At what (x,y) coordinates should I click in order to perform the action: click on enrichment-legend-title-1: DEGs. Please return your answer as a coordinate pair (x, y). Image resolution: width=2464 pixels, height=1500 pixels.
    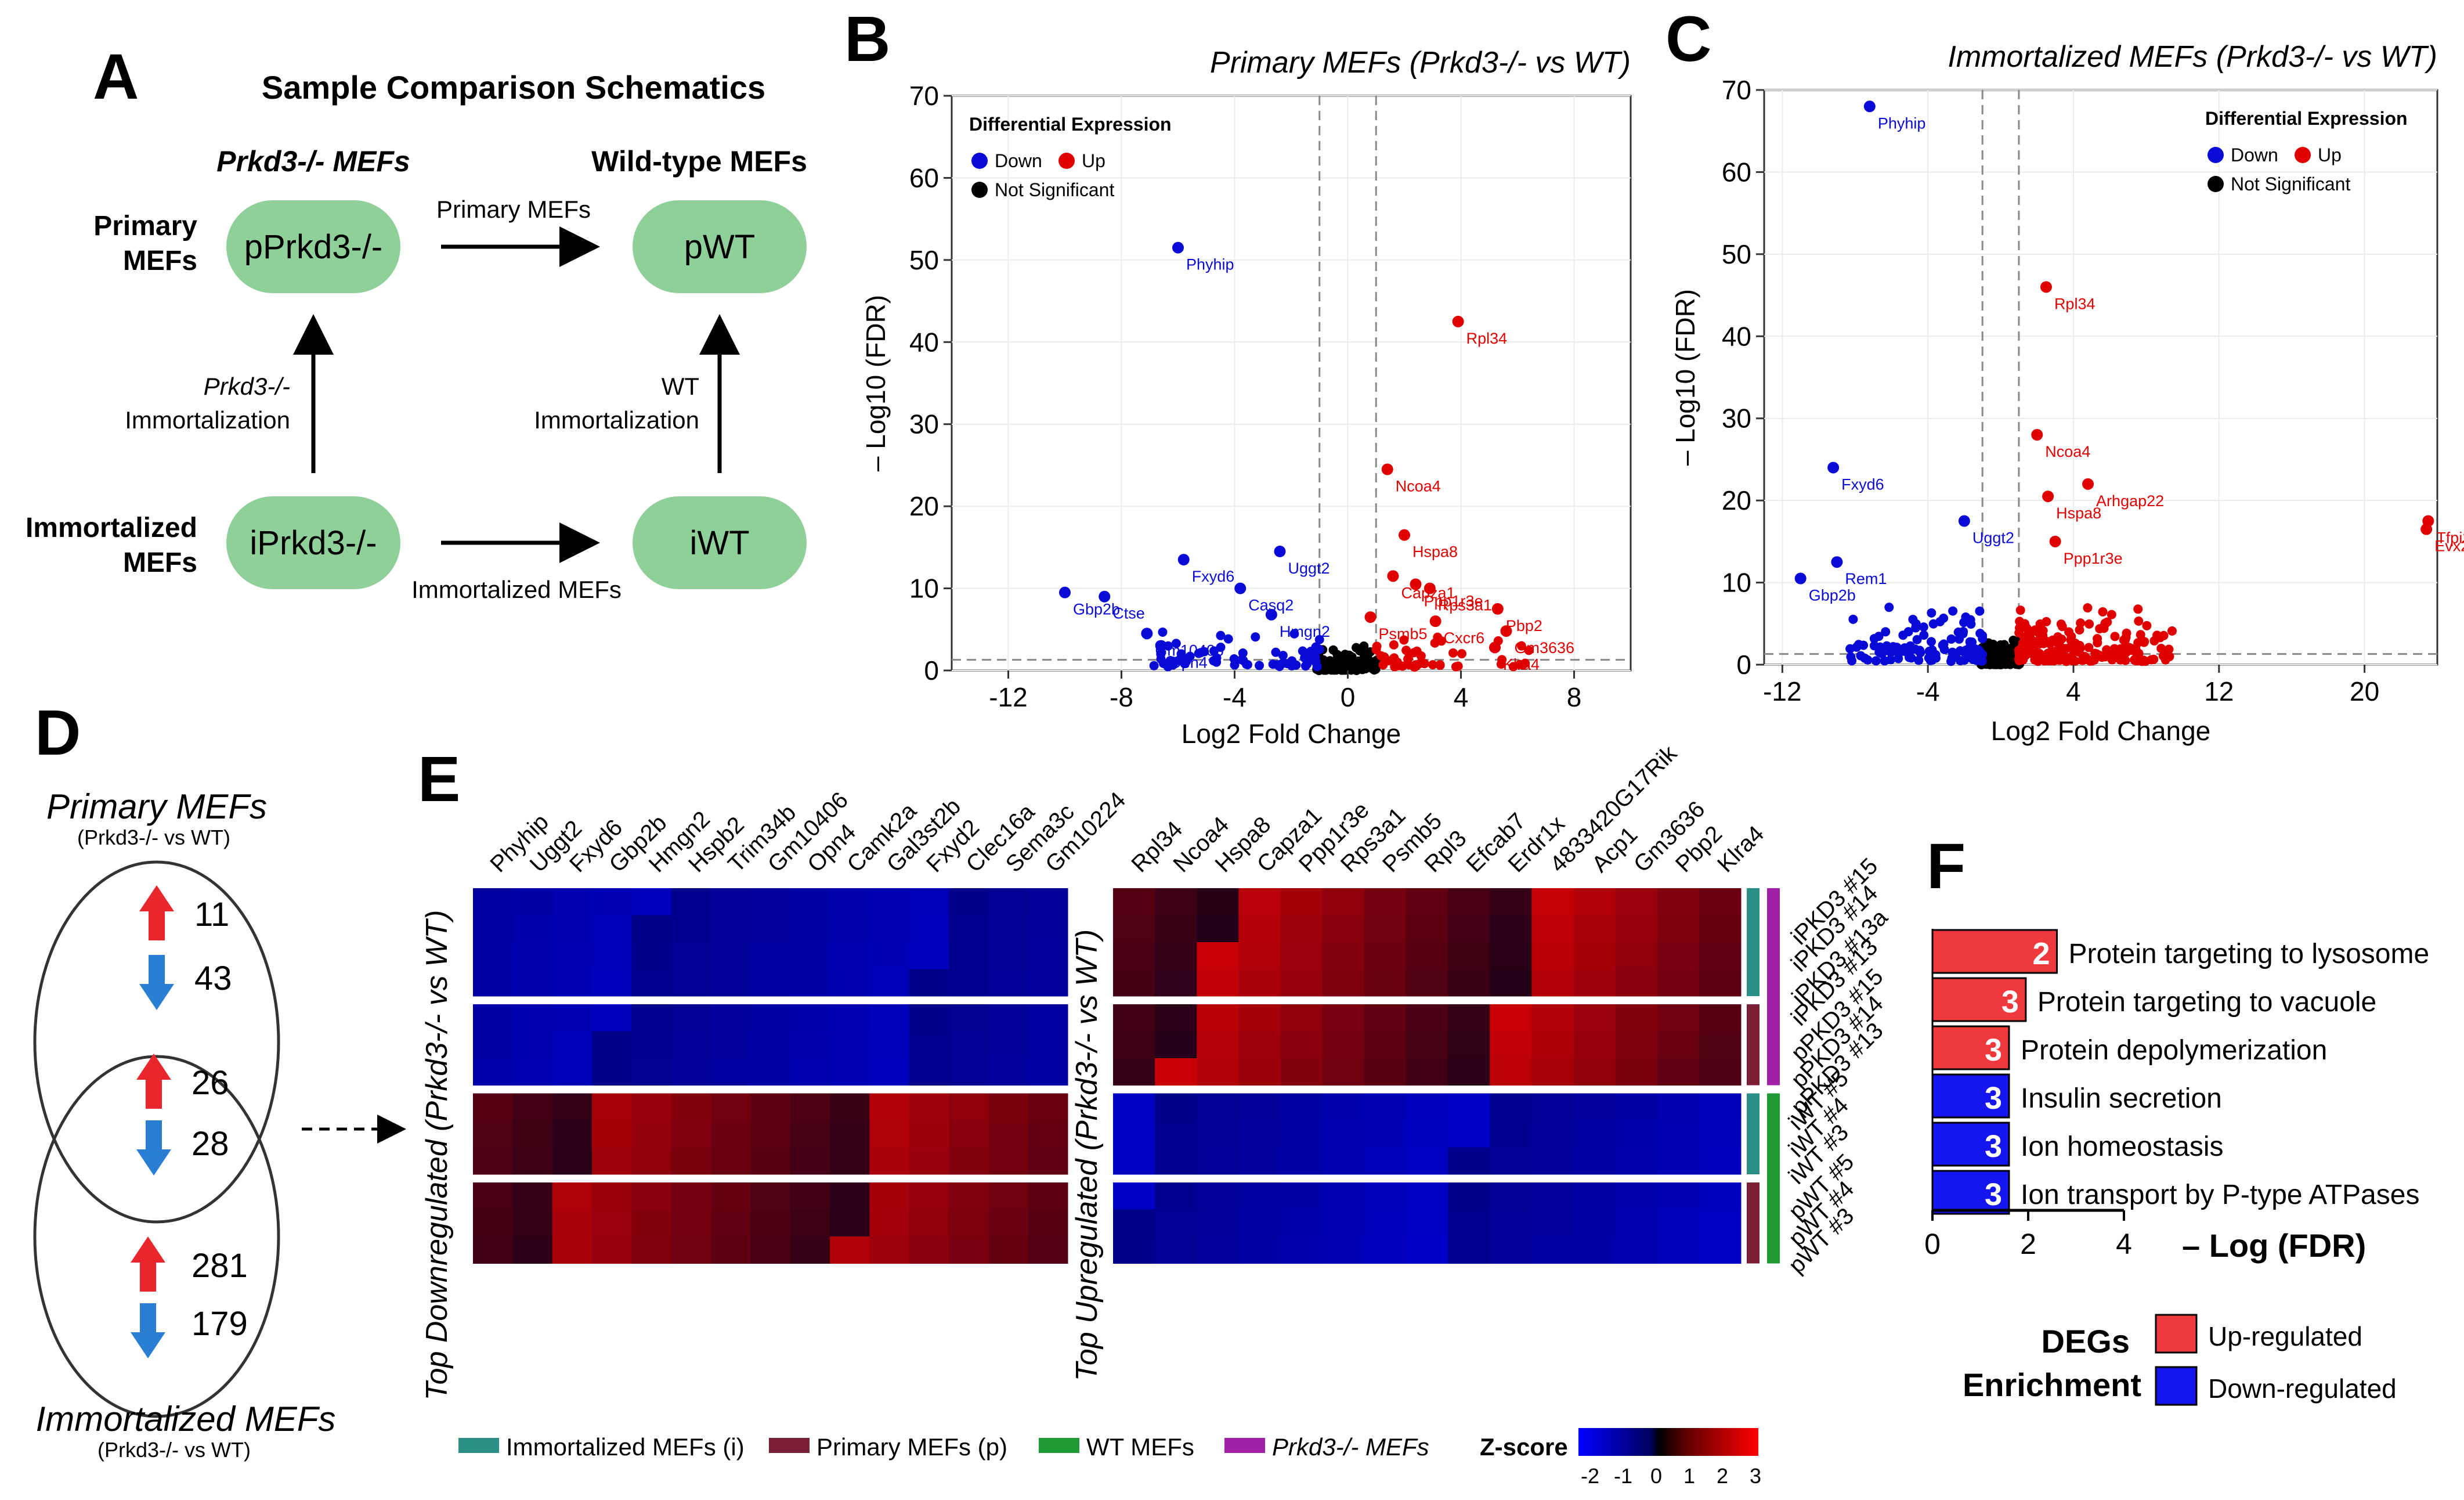
    Looking at the image, I should click on (2086, 1341).